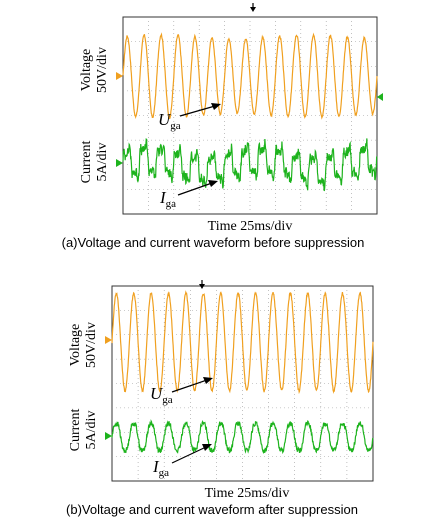 This screenshot has width=427, height=521. Describe the element at coordinates (86, 162) in the screenshot. I see `current-axis-label-a: Current` at that location.